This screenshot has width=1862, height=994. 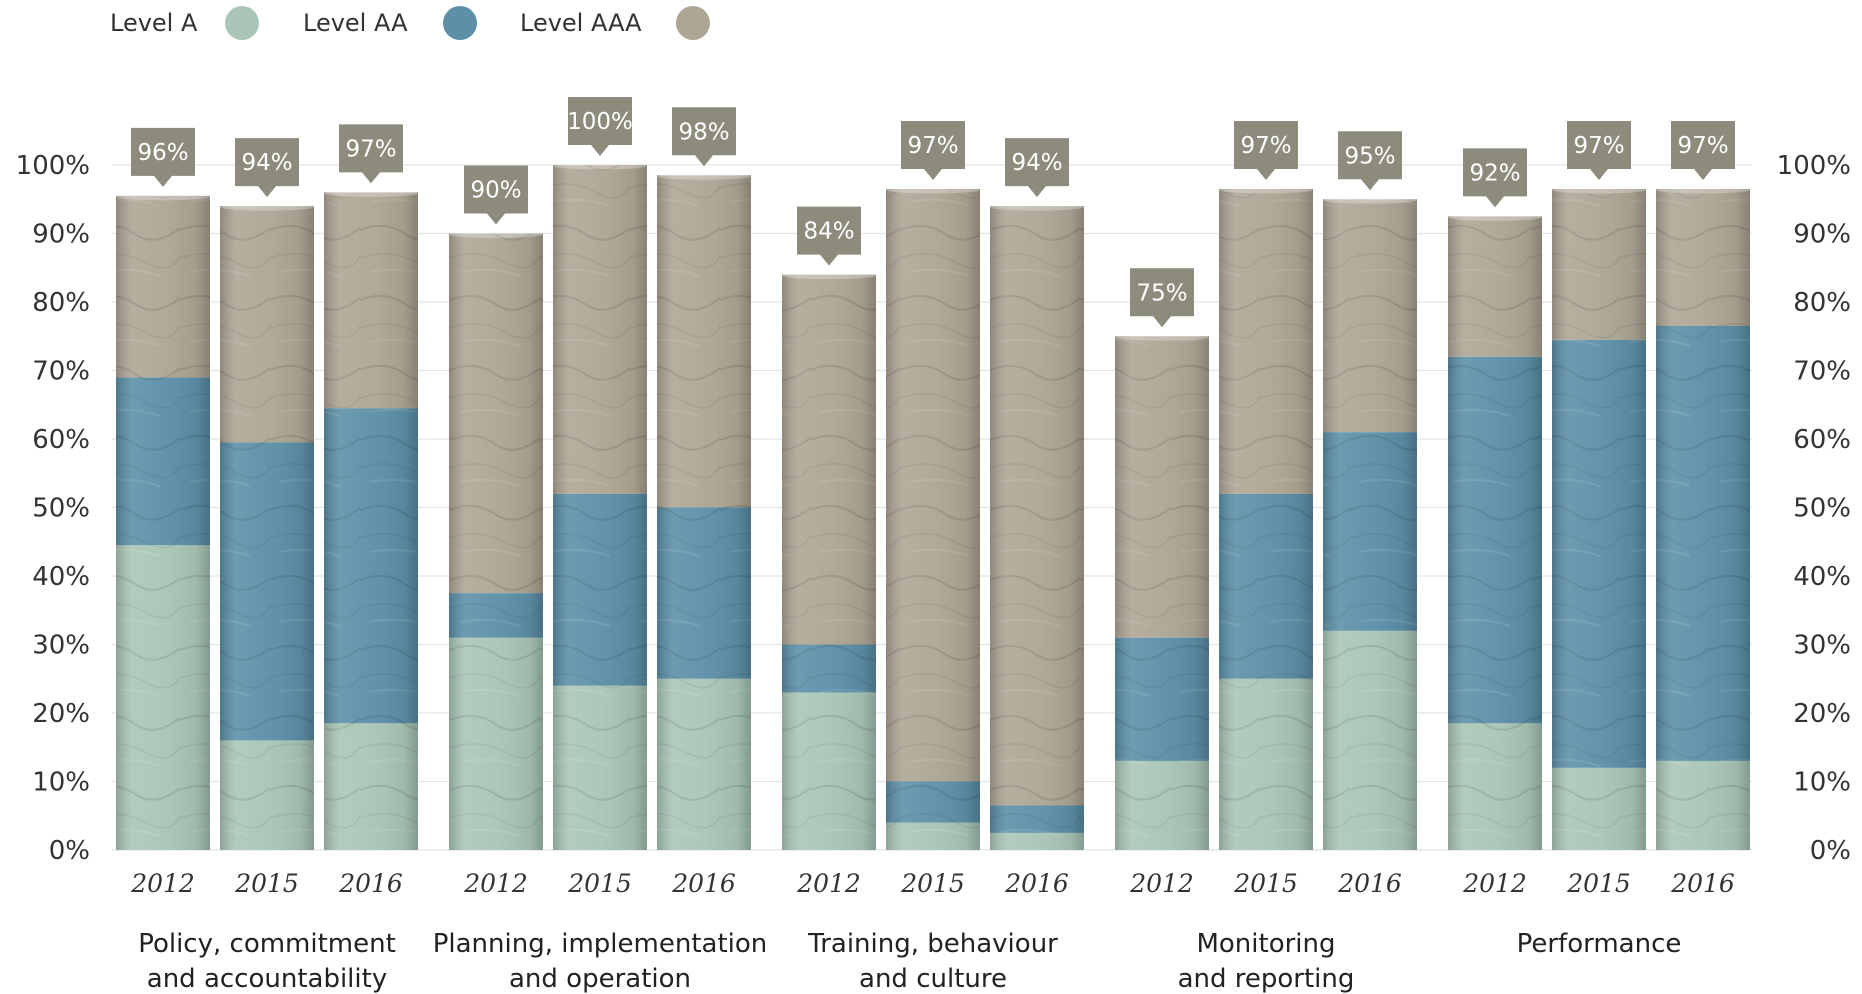 I want to click on y-tick-label-left: 80%, so click(x=61, y=303).